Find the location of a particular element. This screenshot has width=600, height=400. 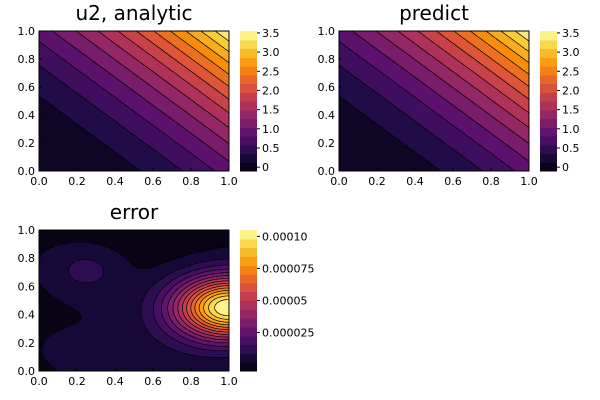

plot-area is located at coordinates (134, 101).